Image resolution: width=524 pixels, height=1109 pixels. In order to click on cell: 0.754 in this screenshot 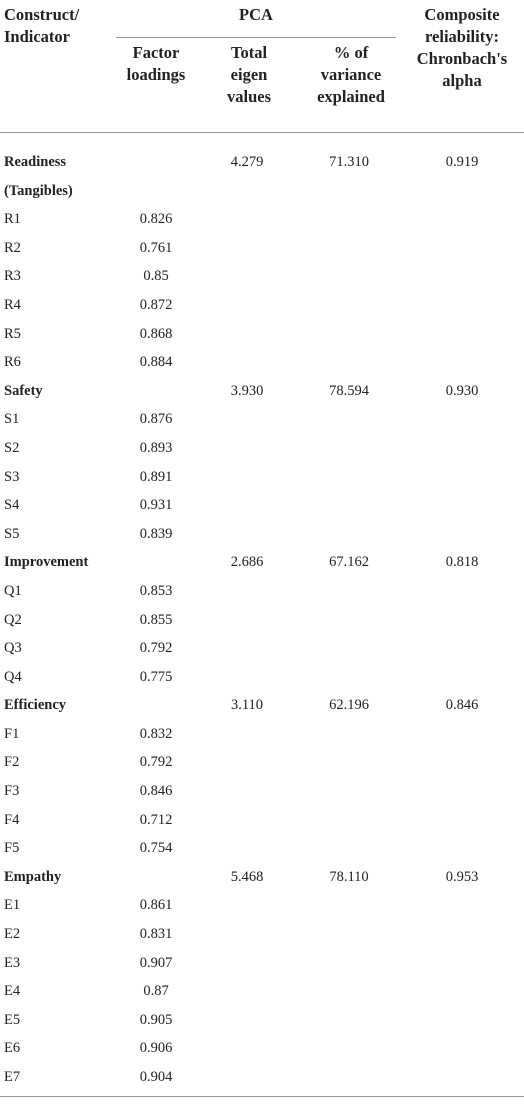, I will do `click(156, 848)`.